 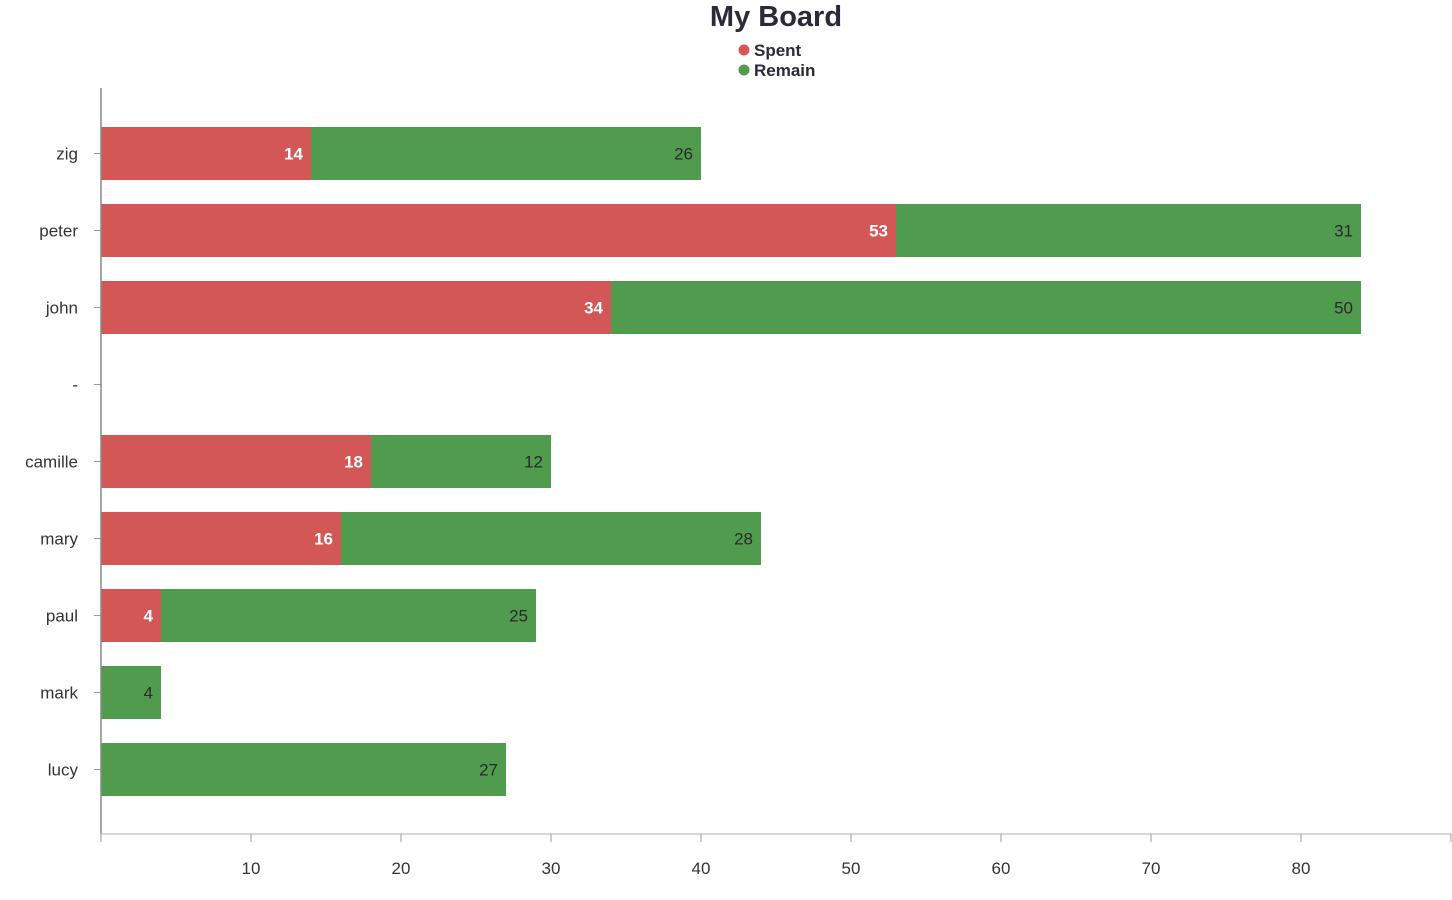 I want to click on x-tick-label: 50, so click(x=851, y=868).